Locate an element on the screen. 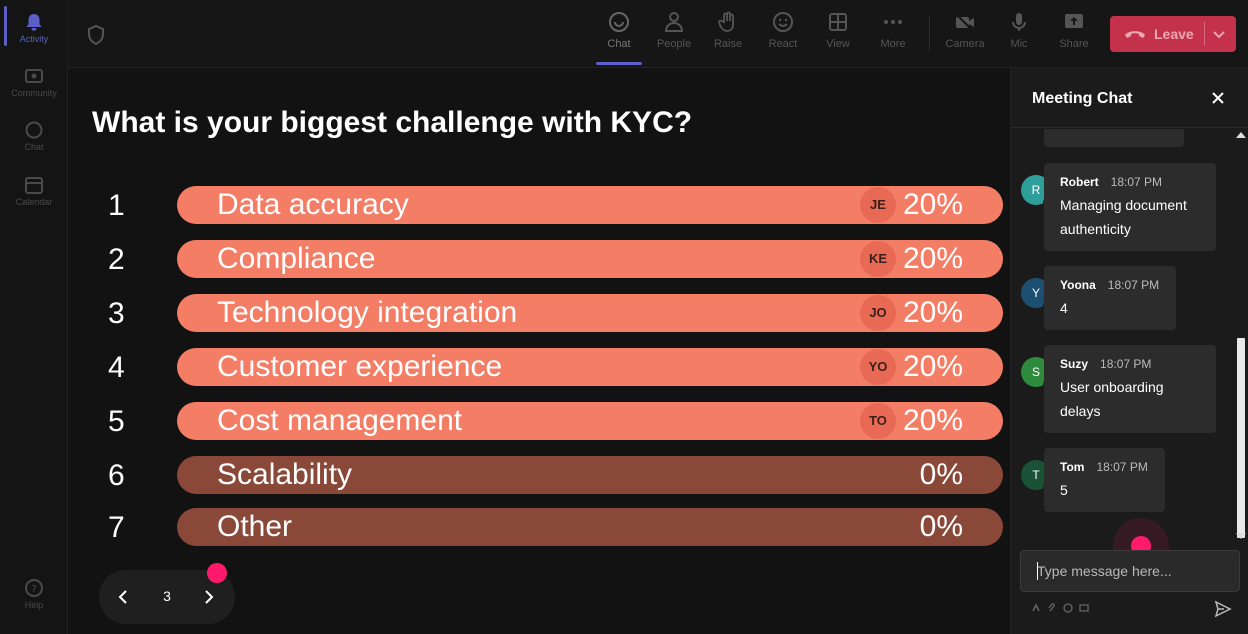 The width and height of the screenshot is (1248, 634). toolbar-more-button: More is located at coordinates (893, 30).